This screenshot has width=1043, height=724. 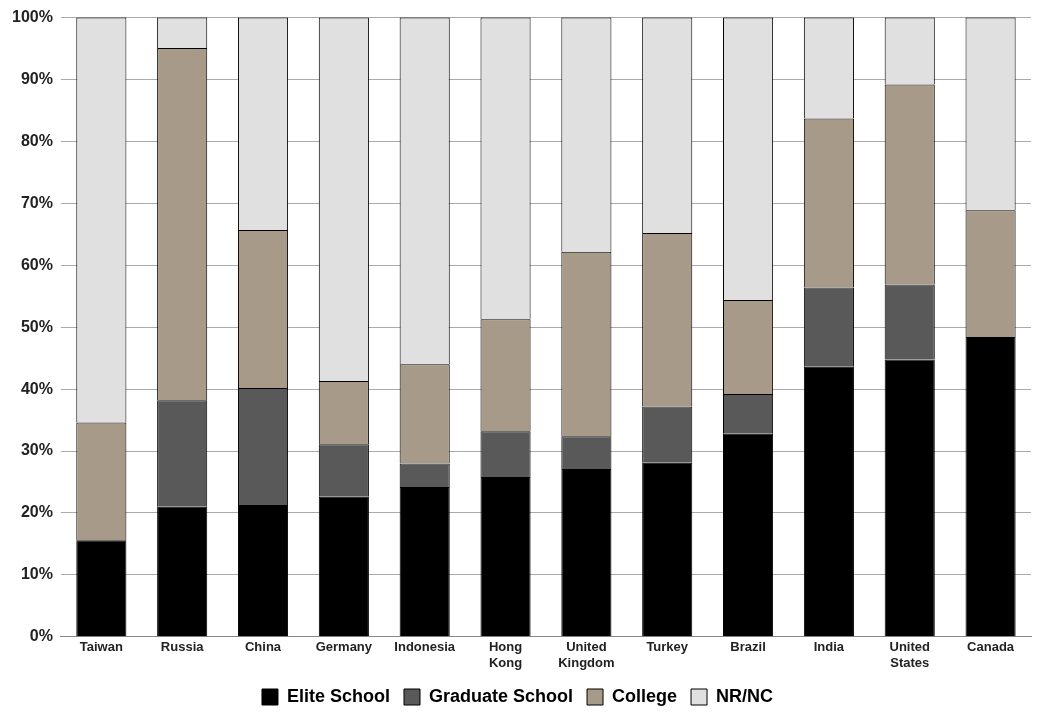 I want to click on x-tick-label: Hong Kong, so click(x=505, y=654).